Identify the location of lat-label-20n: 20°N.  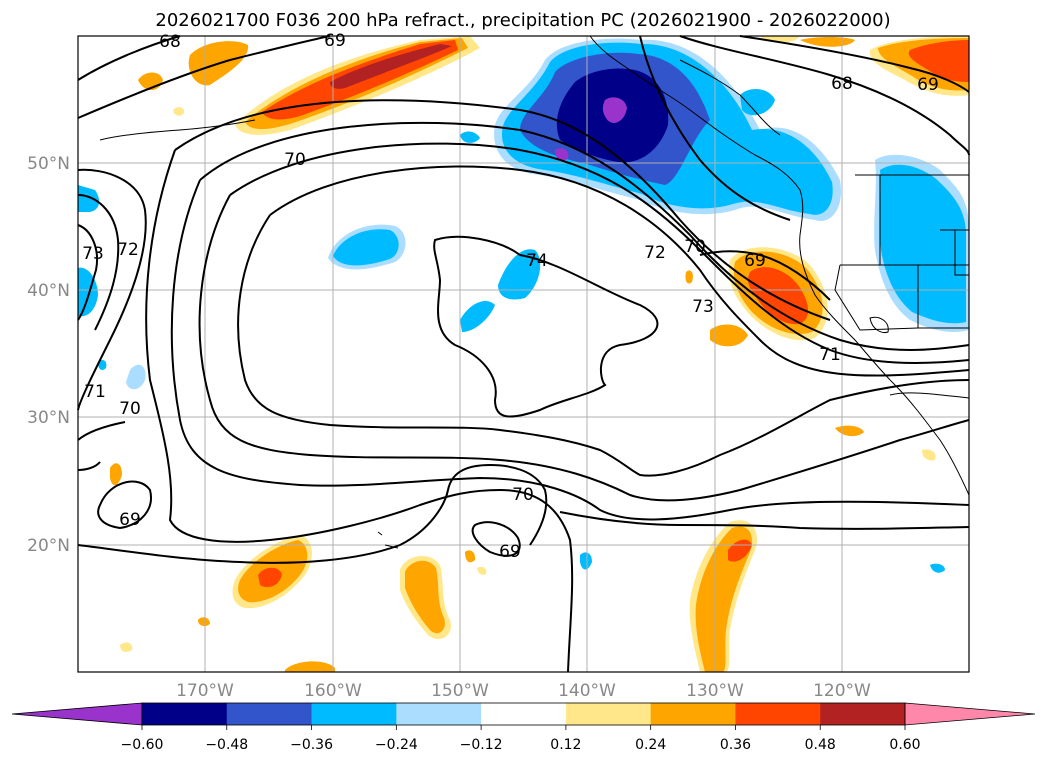
(48, 546).